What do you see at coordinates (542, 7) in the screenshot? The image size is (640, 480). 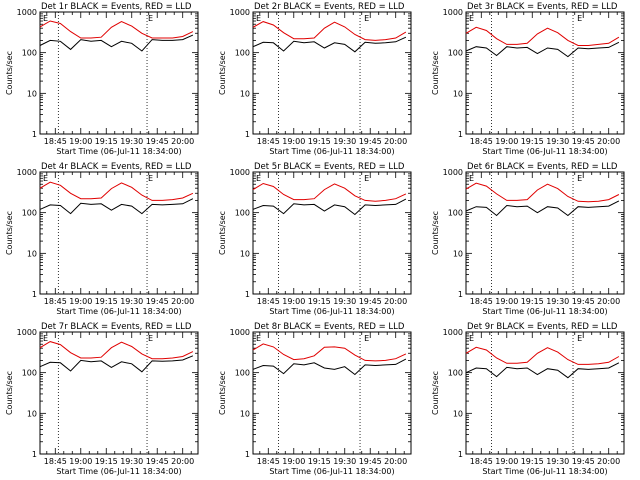 I see `panel-title: Det 3r BLACK = Events, RED = LLD` at bounding box center [542, 7].